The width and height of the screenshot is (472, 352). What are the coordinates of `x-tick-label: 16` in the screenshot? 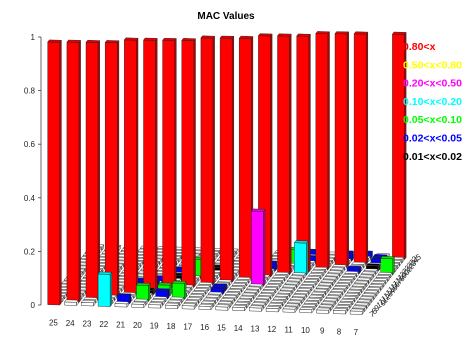 It's located at (204, 327).